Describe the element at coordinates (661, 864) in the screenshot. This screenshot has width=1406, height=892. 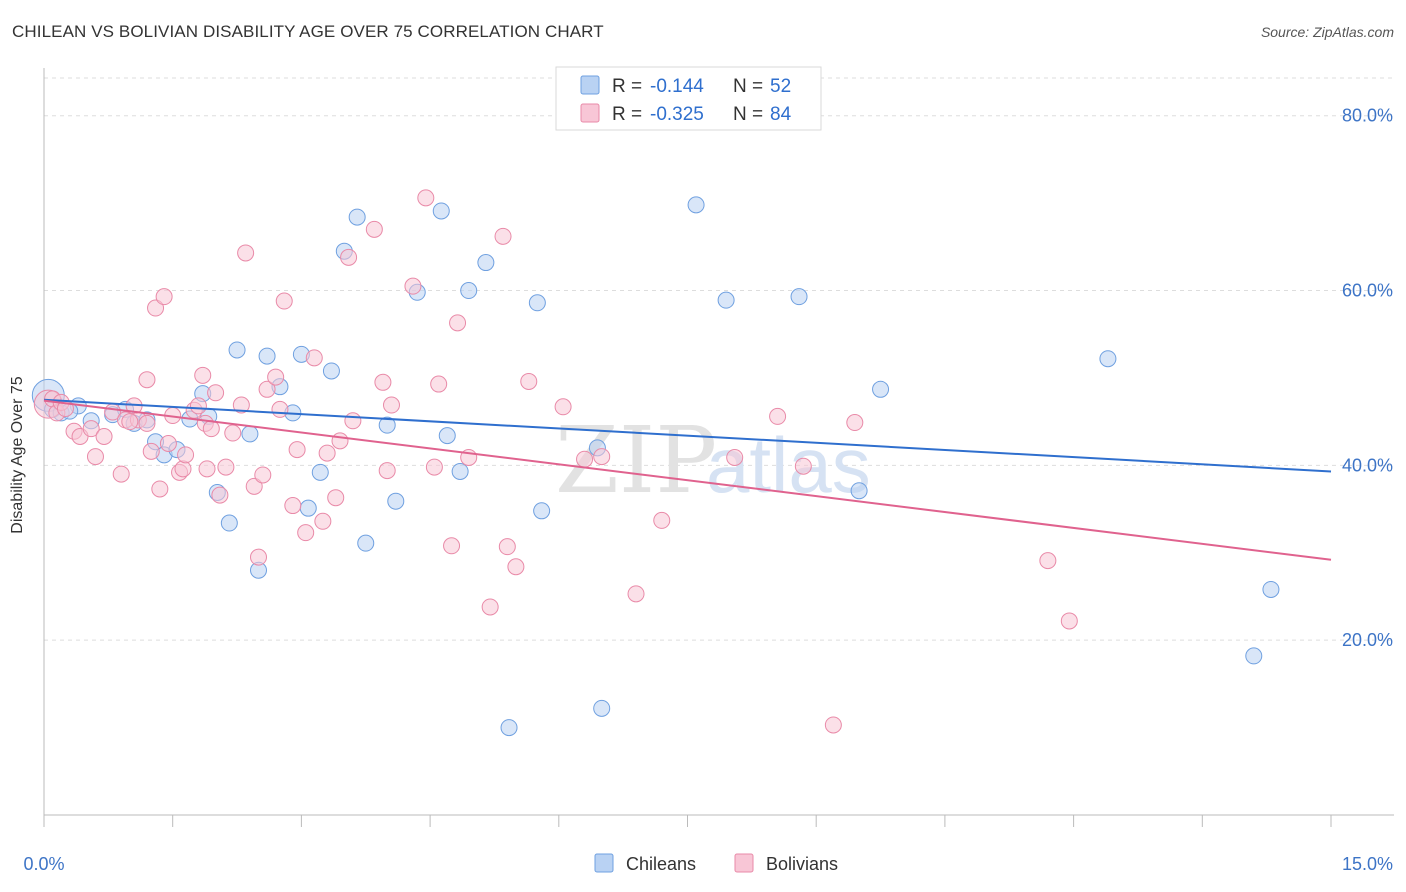
I see `legend-bottom-label-chileans: Chileans` at that location.